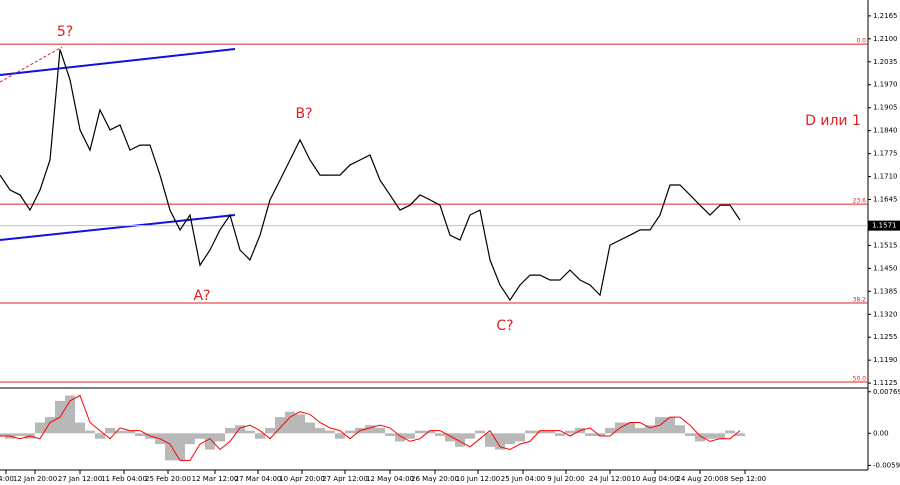 The height and width of the screenshot is (485, 900). Describe the element at coordinates (884, 226) in the screenshot. I see `last-price-label: 1.1571` at that location.